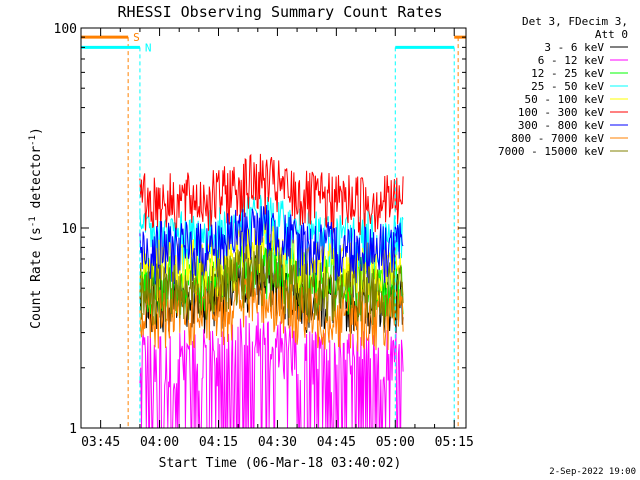  What do you see at coordinates (395, 442) in the screenshot?
I see `x-tick-label-5: 05:00` at bounding box center [395, 442].